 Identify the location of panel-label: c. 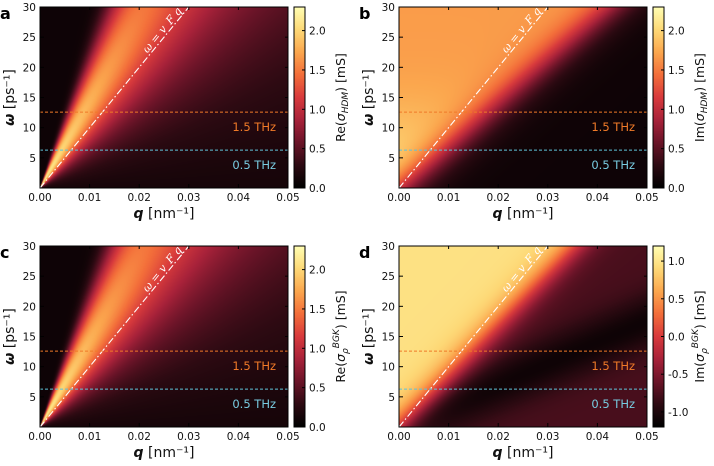
(4, 252).